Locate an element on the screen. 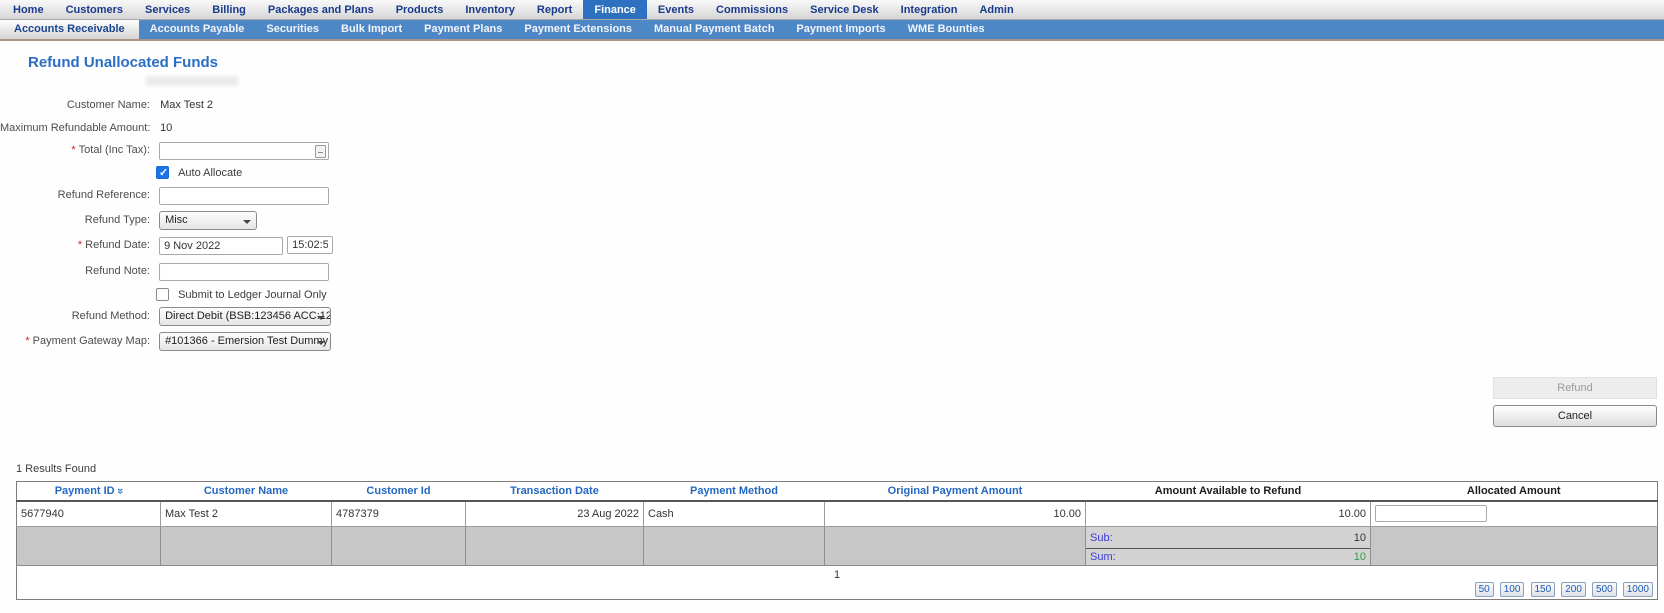  subnav-payment-extensions: Payment Extensions is located at coordinates (578, 29).